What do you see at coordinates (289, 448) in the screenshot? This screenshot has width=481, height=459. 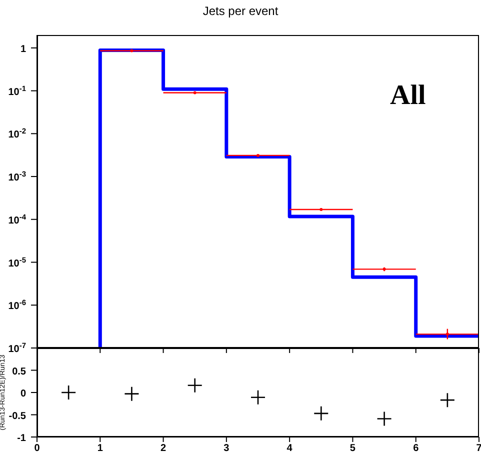 I see `x-tick-label: 4` at bounding box center [289, 448].